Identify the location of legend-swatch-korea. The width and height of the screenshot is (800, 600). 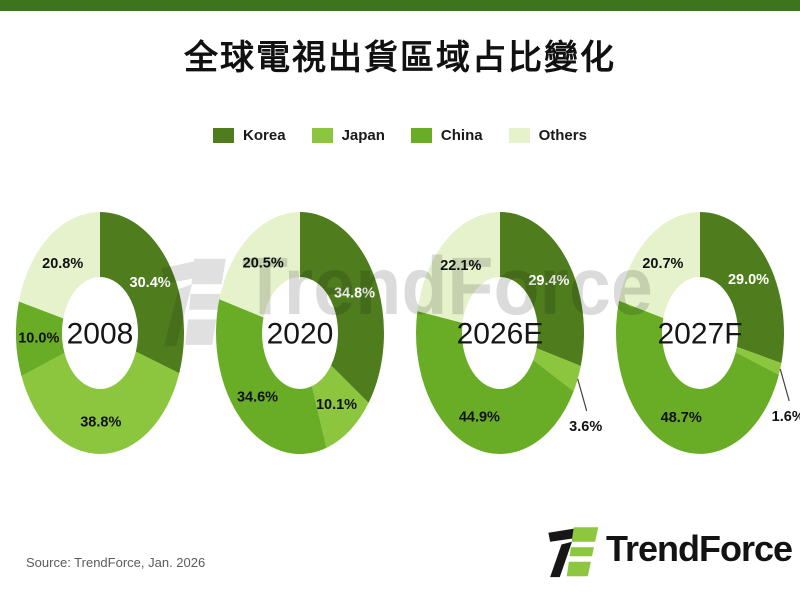
(224, 135).